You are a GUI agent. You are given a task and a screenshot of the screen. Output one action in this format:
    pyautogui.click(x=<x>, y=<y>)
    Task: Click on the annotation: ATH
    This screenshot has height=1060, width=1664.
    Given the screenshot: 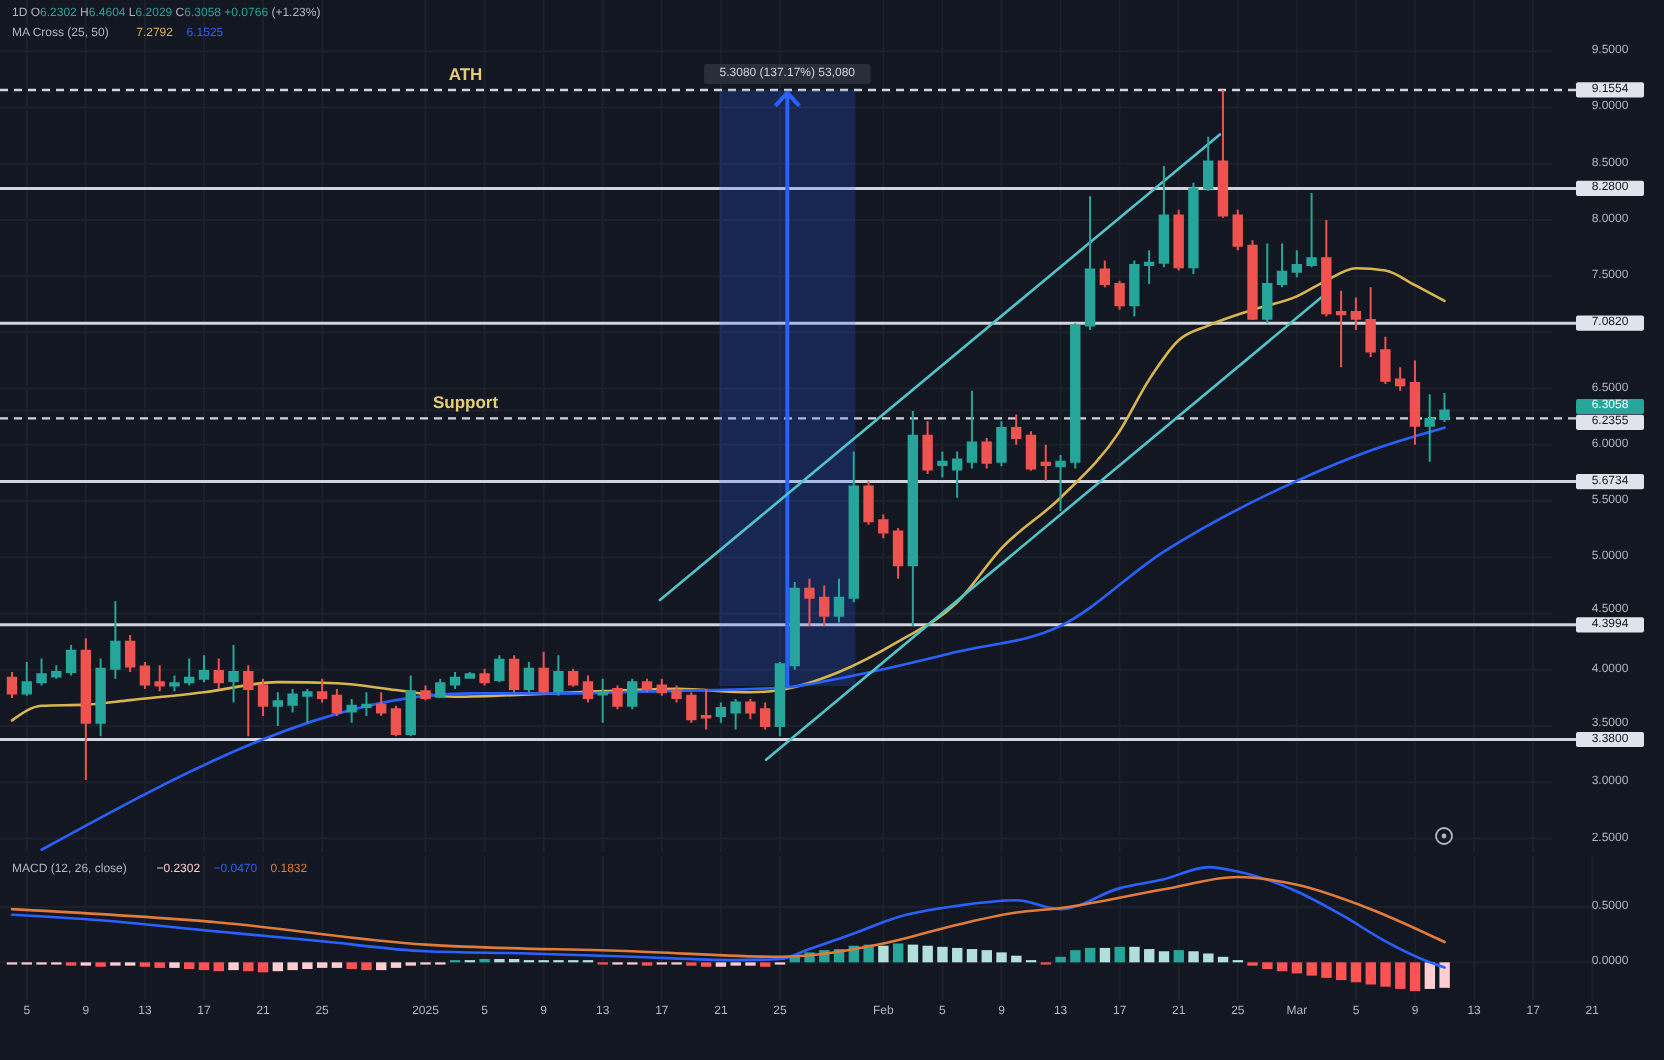 What is the action you would take?
    pyautogui.click(x=465, y=73)
    